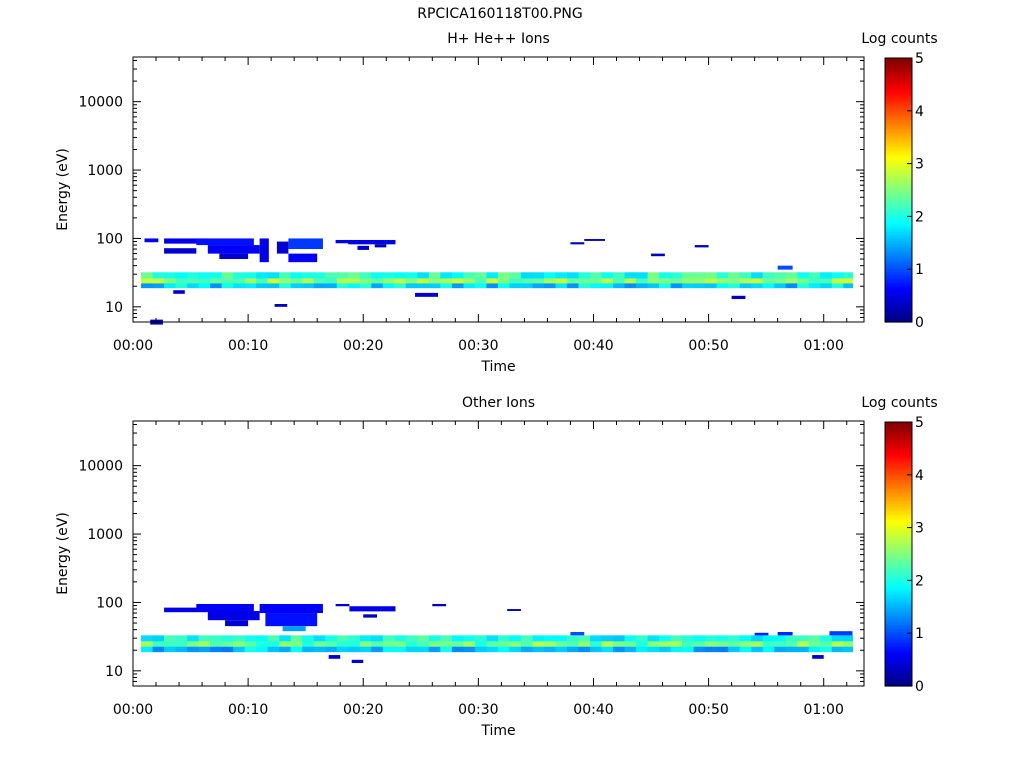 The height and width of the screenshot is (768, 1024). What do you see at coordinates (593, 710) in the screenshot?
I see `panel2-x-tick-label: 00:40` at bounding box center [593, 710].